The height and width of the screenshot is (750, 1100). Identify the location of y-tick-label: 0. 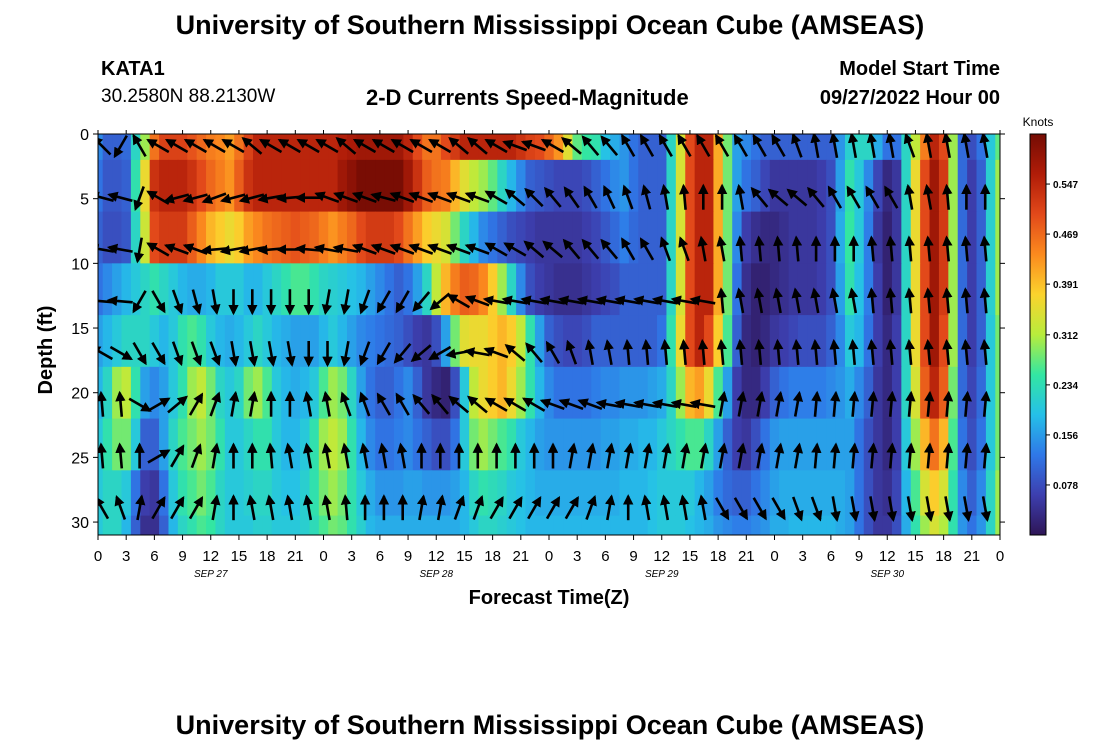
(84, 135).